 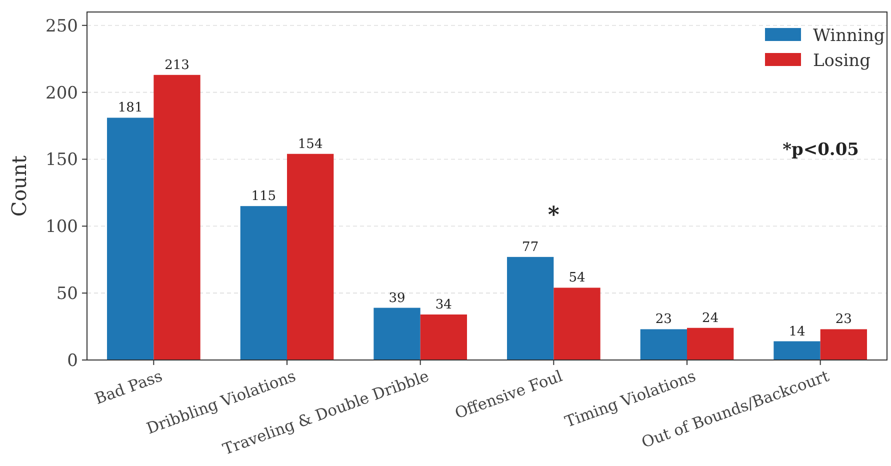 I want to click on legend-label: Losing, so click(x=842, y=60).